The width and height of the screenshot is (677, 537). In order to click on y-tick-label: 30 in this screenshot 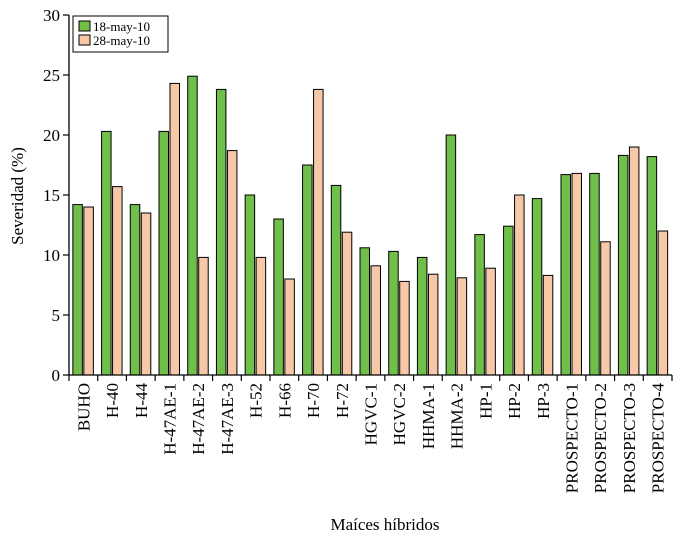, I will do `click(51, 15)`.